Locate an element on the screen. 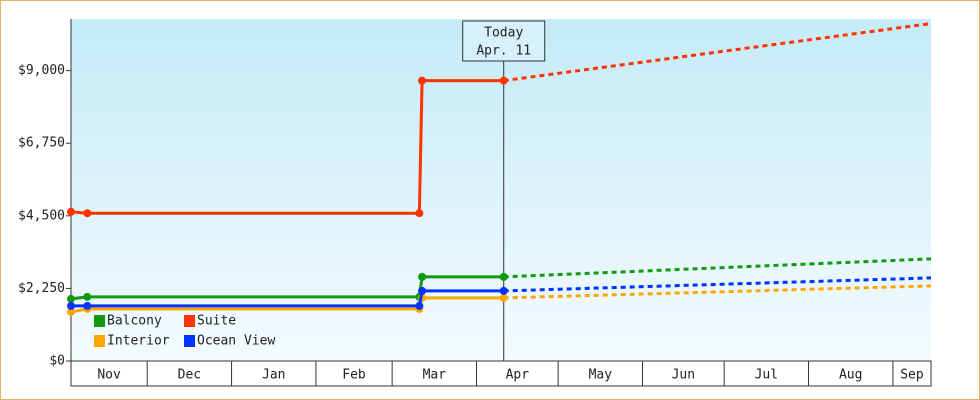 The height and width of the screenshot is (400, 980). x-tick-label: Apr is located at coordinates (518, 375).